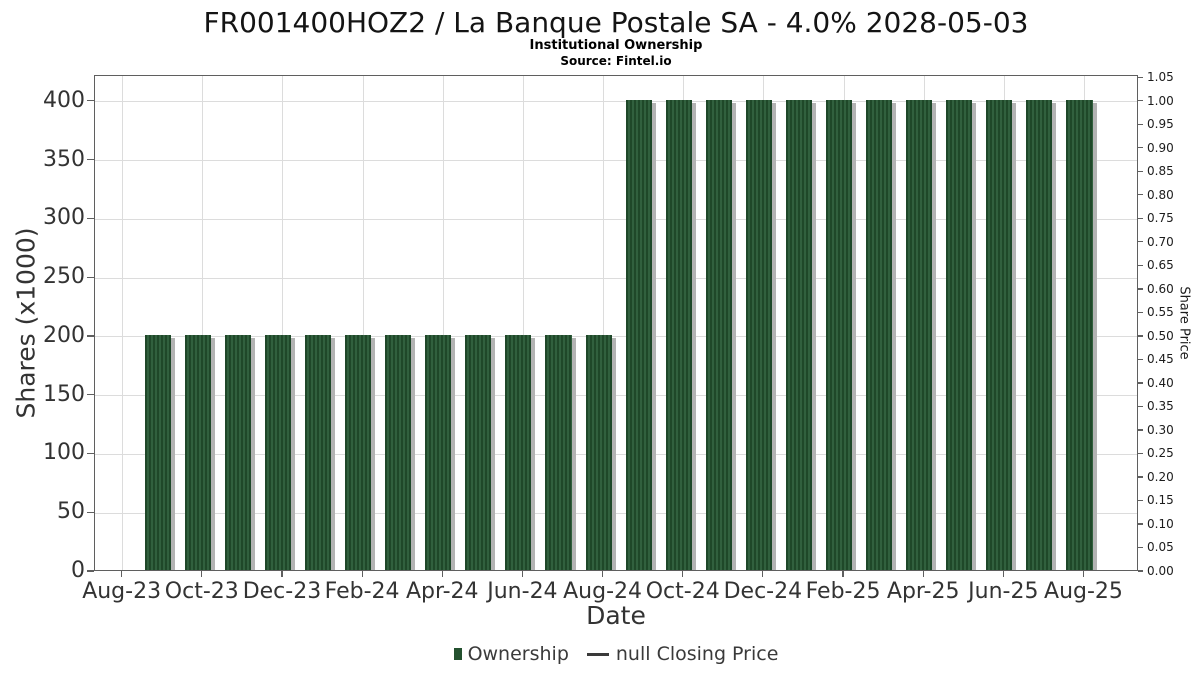  I want to click on price-tick-label: 0.90, so click(1160, 147).